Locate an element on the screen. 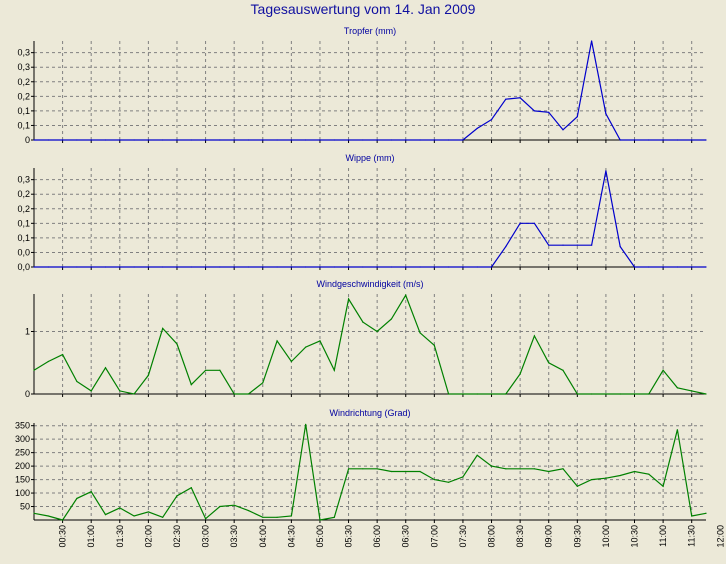 The image size is (726, 564). x-tick-label: 00:30 is located at coordinates (63, 536).